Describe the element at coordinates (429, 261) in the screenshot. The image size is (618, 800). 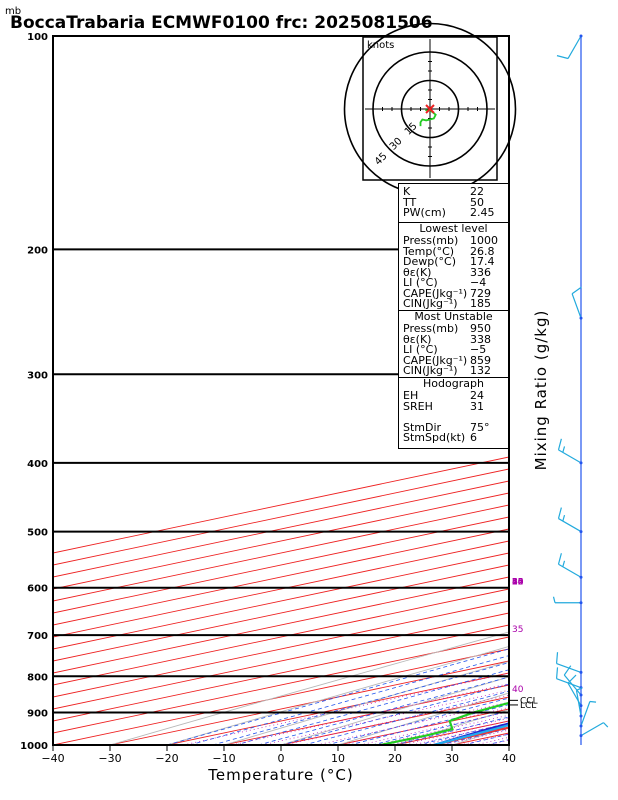
I see `lowest-level-row-label: Dewp(°C)` at that location.